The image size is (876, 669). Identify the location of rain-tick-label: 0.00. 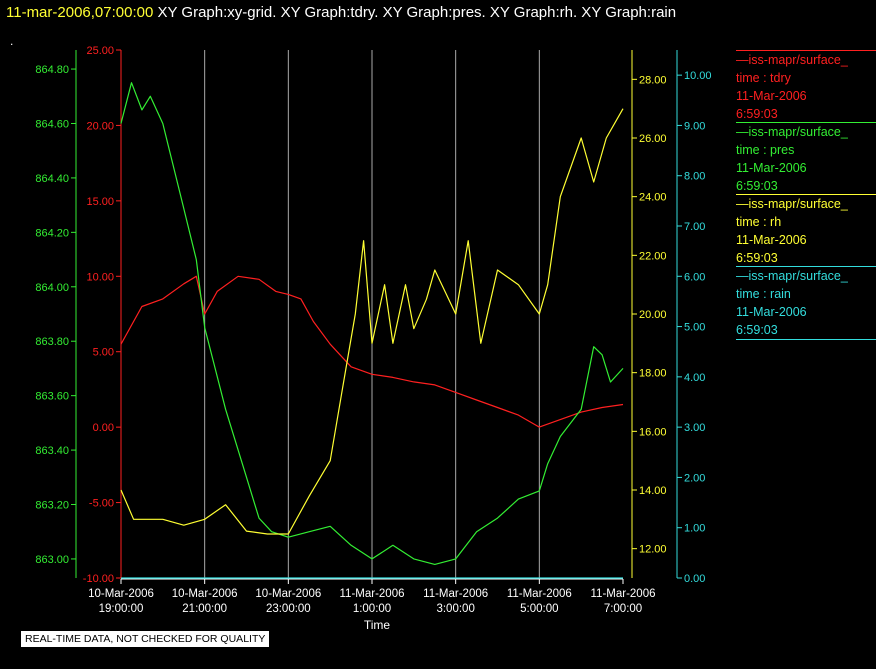
(694, 579).